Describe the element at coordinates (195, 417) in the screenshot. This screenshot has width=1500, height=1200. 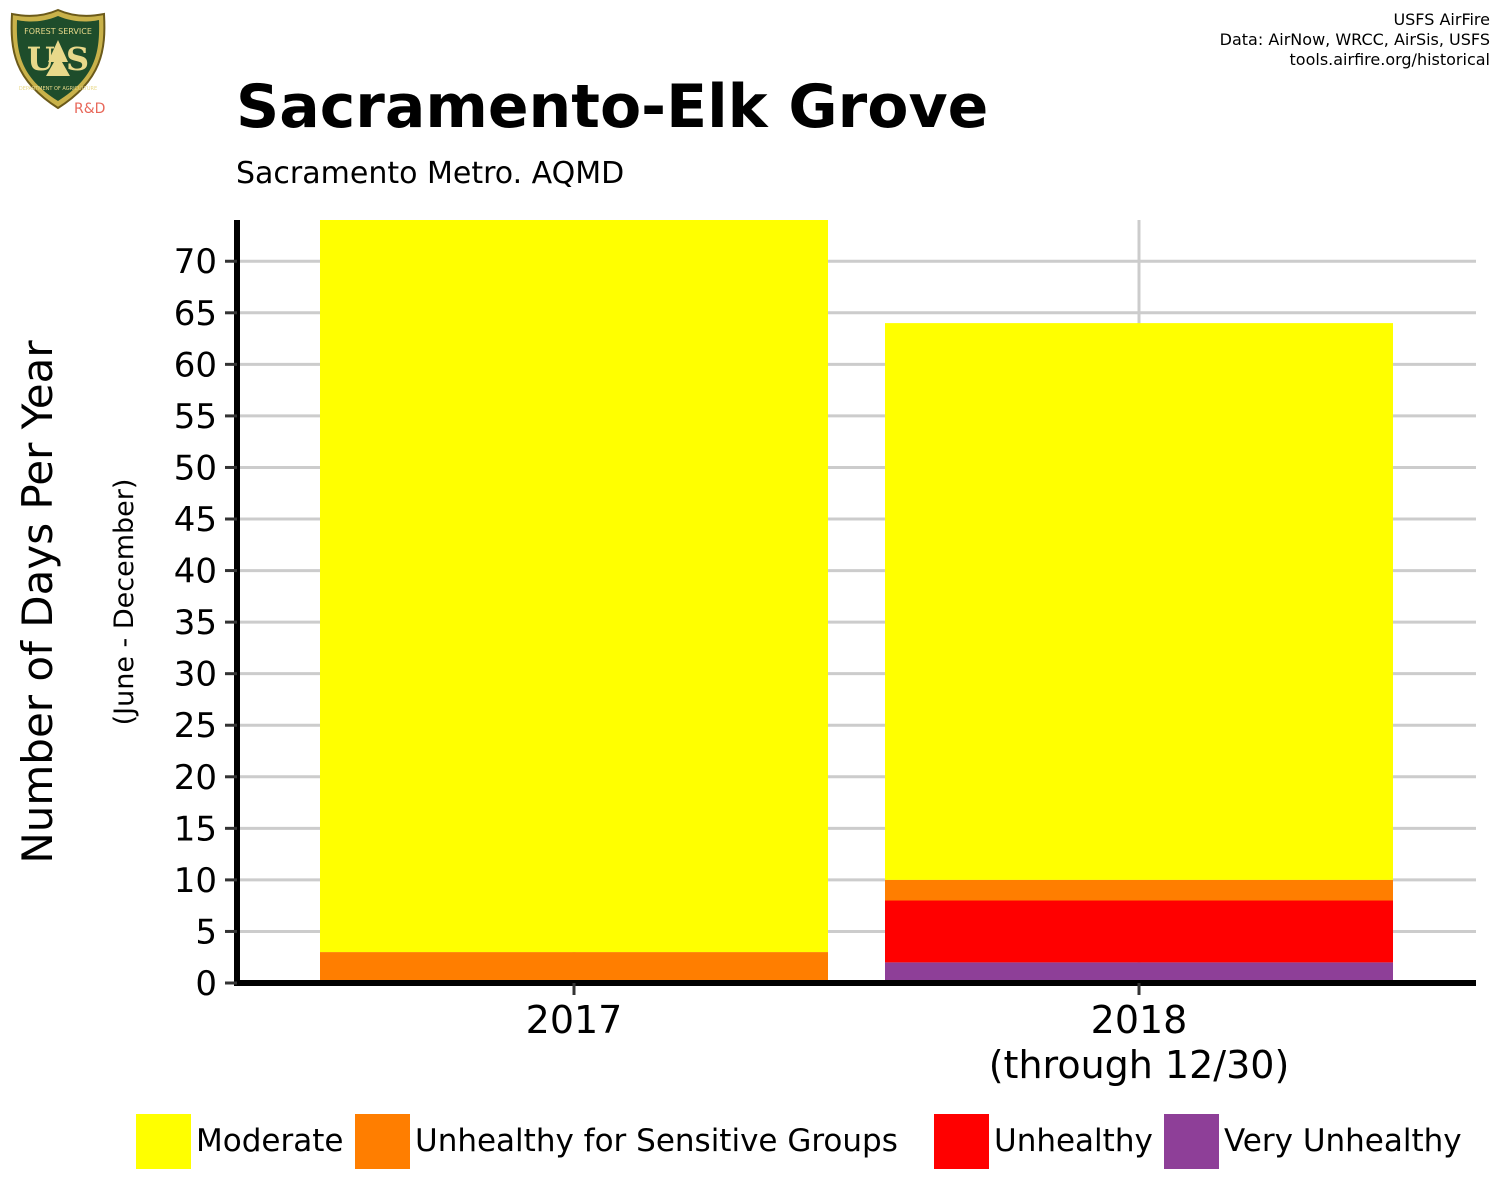
I see `y-tick-label: 55` at that location.